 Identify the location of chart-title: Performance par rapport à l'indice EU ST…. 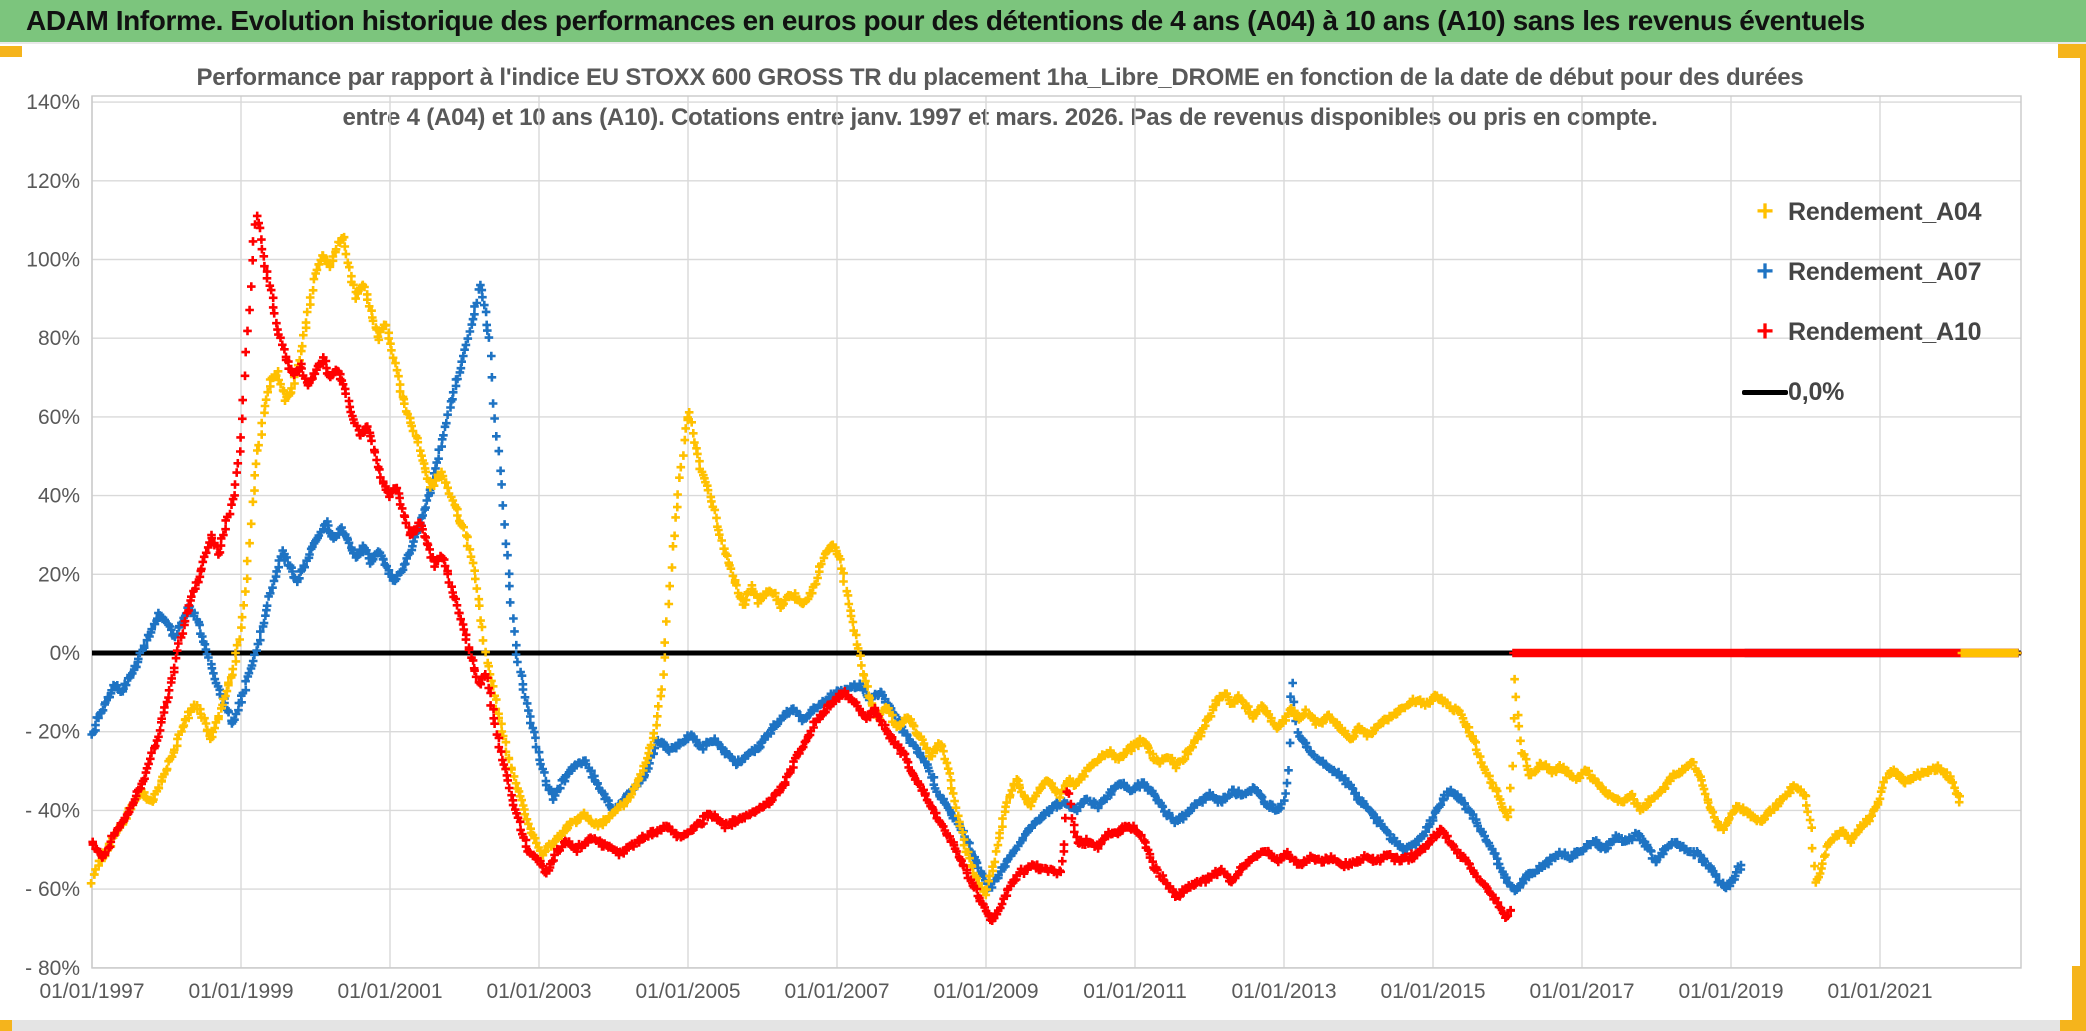
(1000, 98).